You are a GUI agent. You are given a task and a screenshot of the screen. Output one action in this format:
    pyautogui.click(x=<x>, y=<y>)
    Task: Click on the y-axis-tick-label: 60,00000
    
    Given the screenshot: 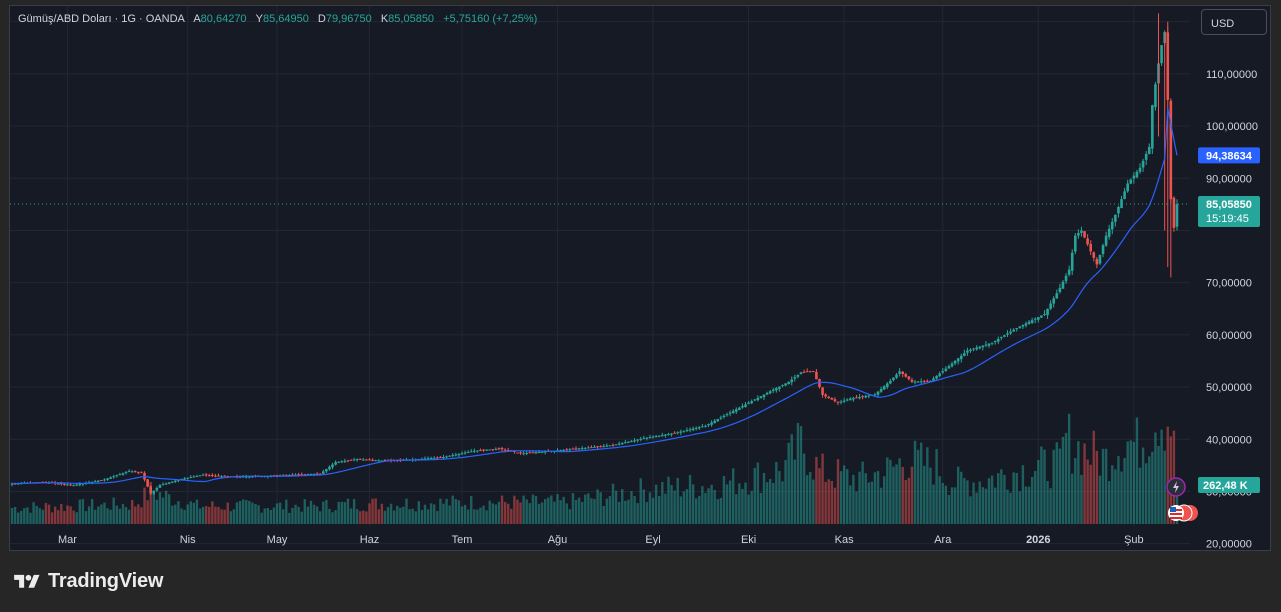 What is the action you would take?
    pyautogui.click(x=1229, y=336)
    